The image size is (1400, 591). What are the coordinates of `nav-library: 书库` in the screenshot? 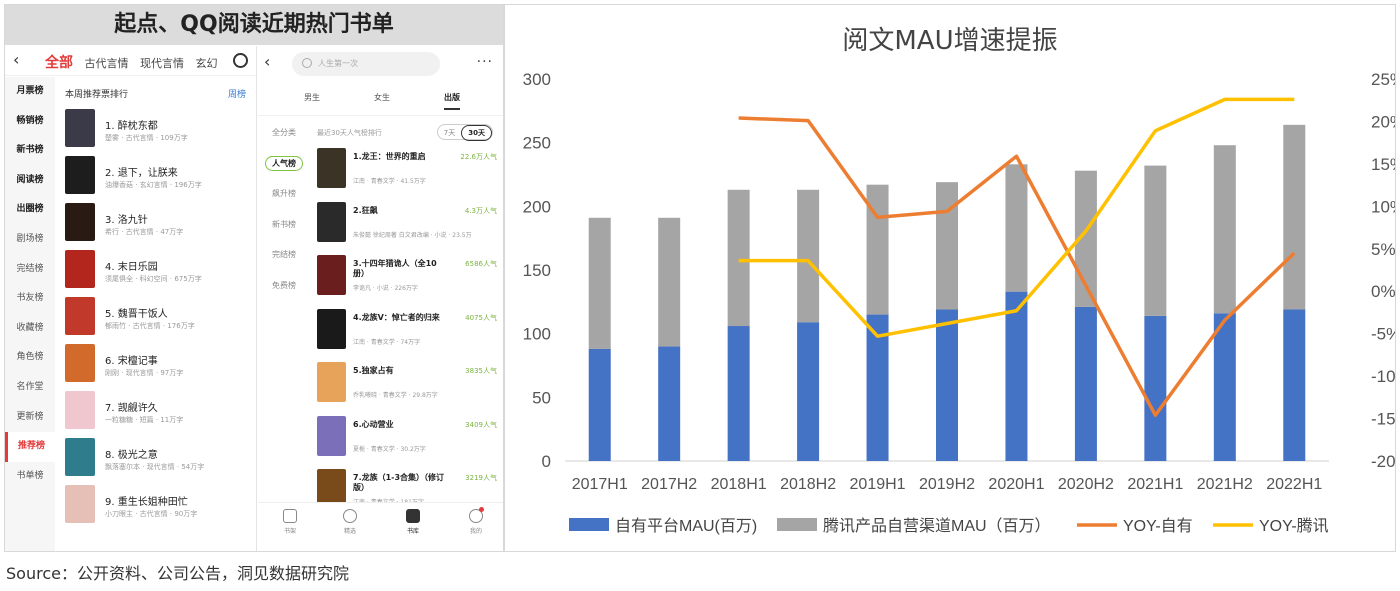 It's located at (413, 522).